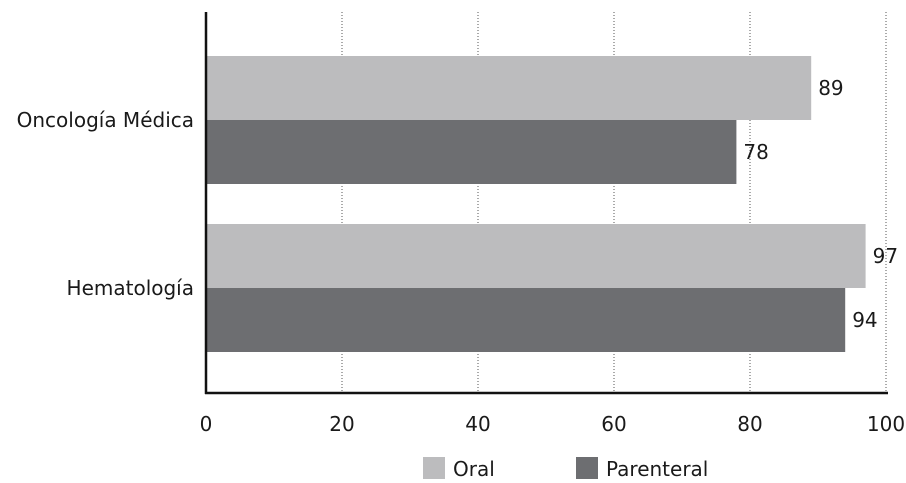 This screenshot has width=906, height=483. I want to click on category-labels: Oncología Médica Hematología, so click(105, 204).